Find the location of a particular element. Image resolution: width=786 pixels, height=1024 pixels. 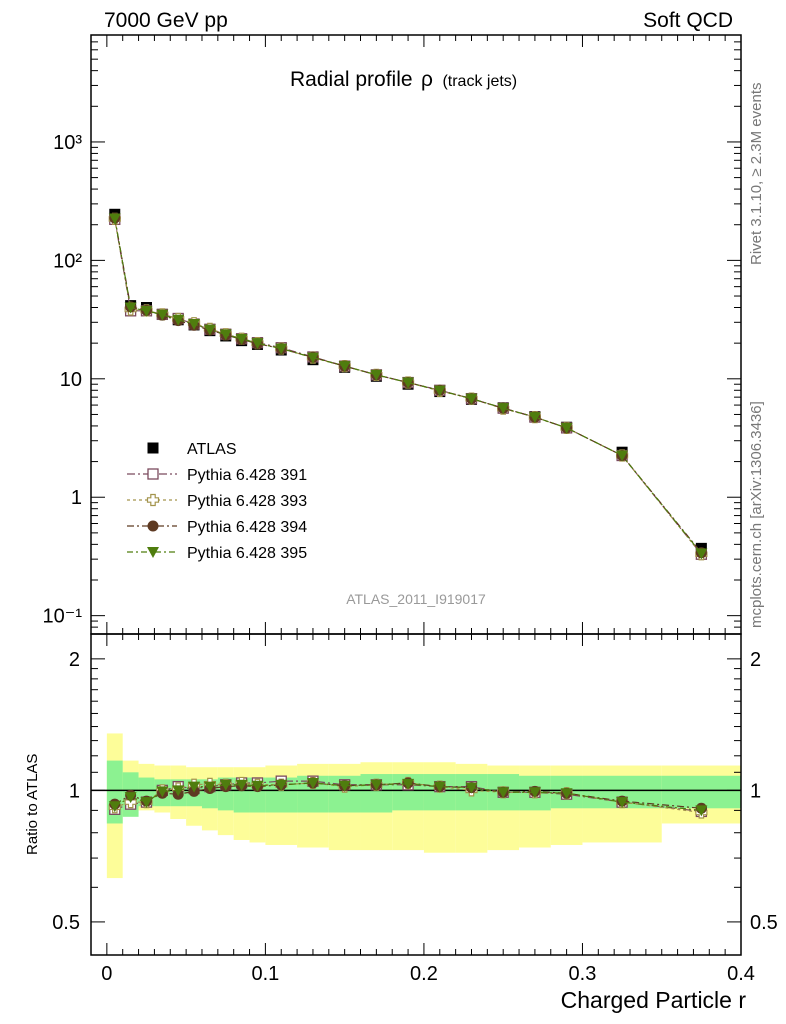

title-suffix: (track jets) is located at coordinates (479, 81).